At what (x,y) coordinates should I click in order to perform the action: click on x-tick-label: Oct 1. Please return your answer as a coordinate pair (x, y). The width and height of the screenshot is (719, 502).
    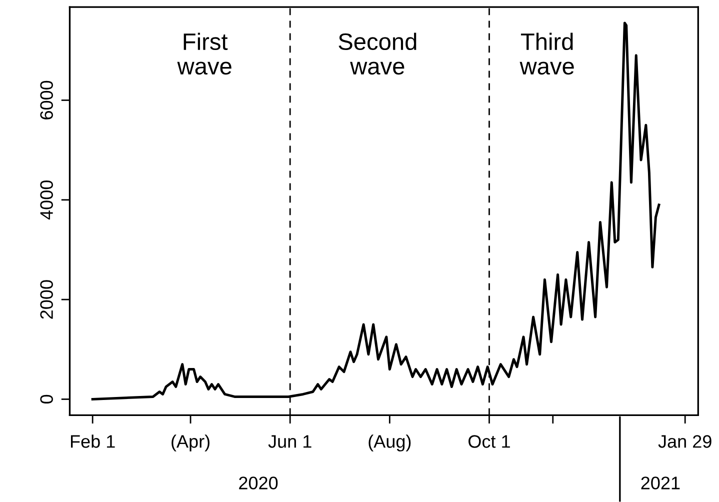
    Looking at the image, I should click on (489, 441).